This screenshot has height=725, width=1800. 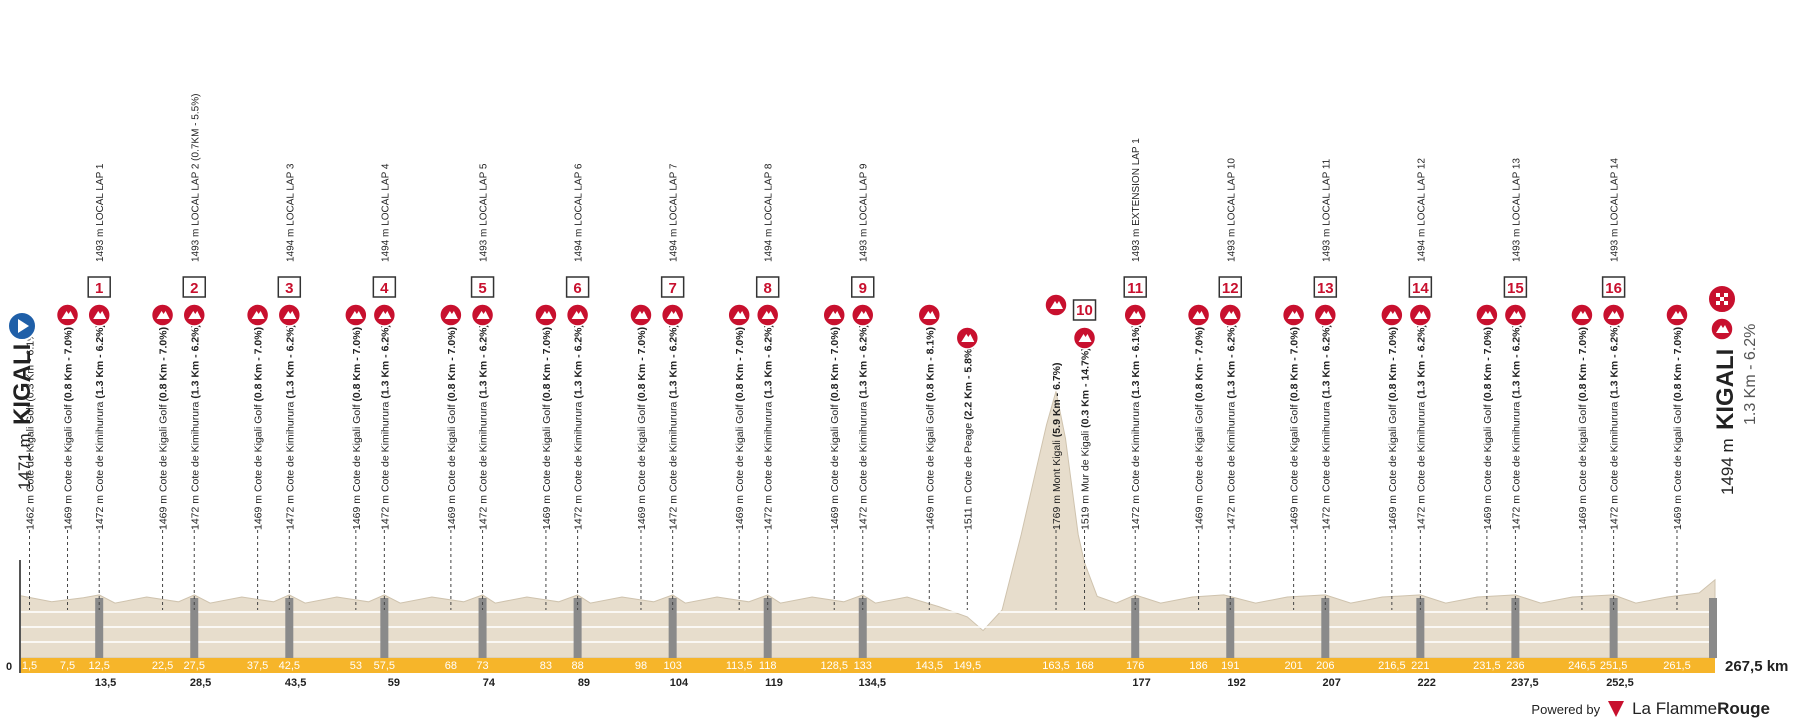 I want to click on km-marker-label: 88, so click(x=577, y=666).